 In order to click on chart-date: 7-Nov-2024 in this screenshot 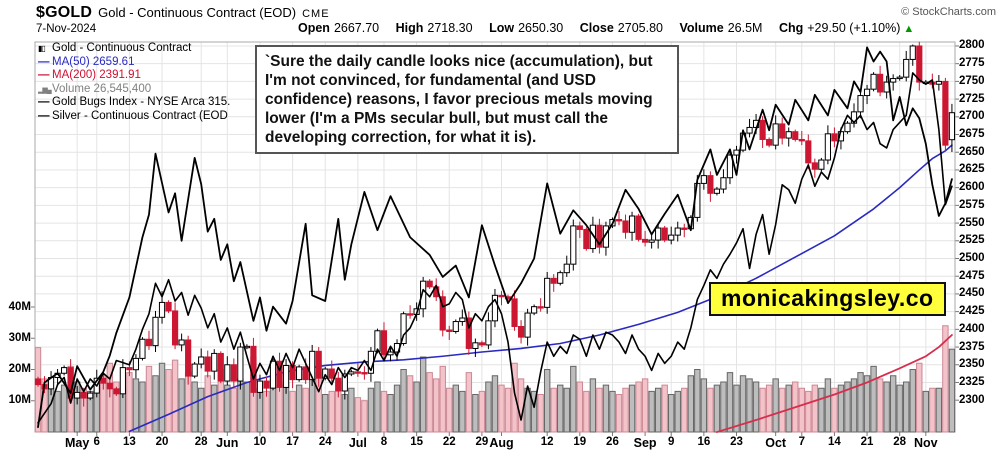, I will do `click(66, 29)`.